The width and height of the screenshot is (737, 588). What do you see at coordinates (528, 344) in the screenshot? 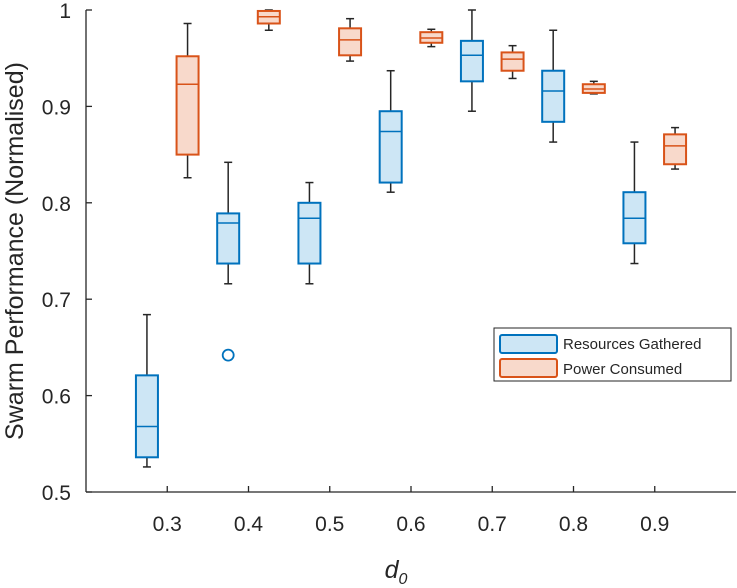
I see `legend-swatch-resources` at bounding box center [528, 344].